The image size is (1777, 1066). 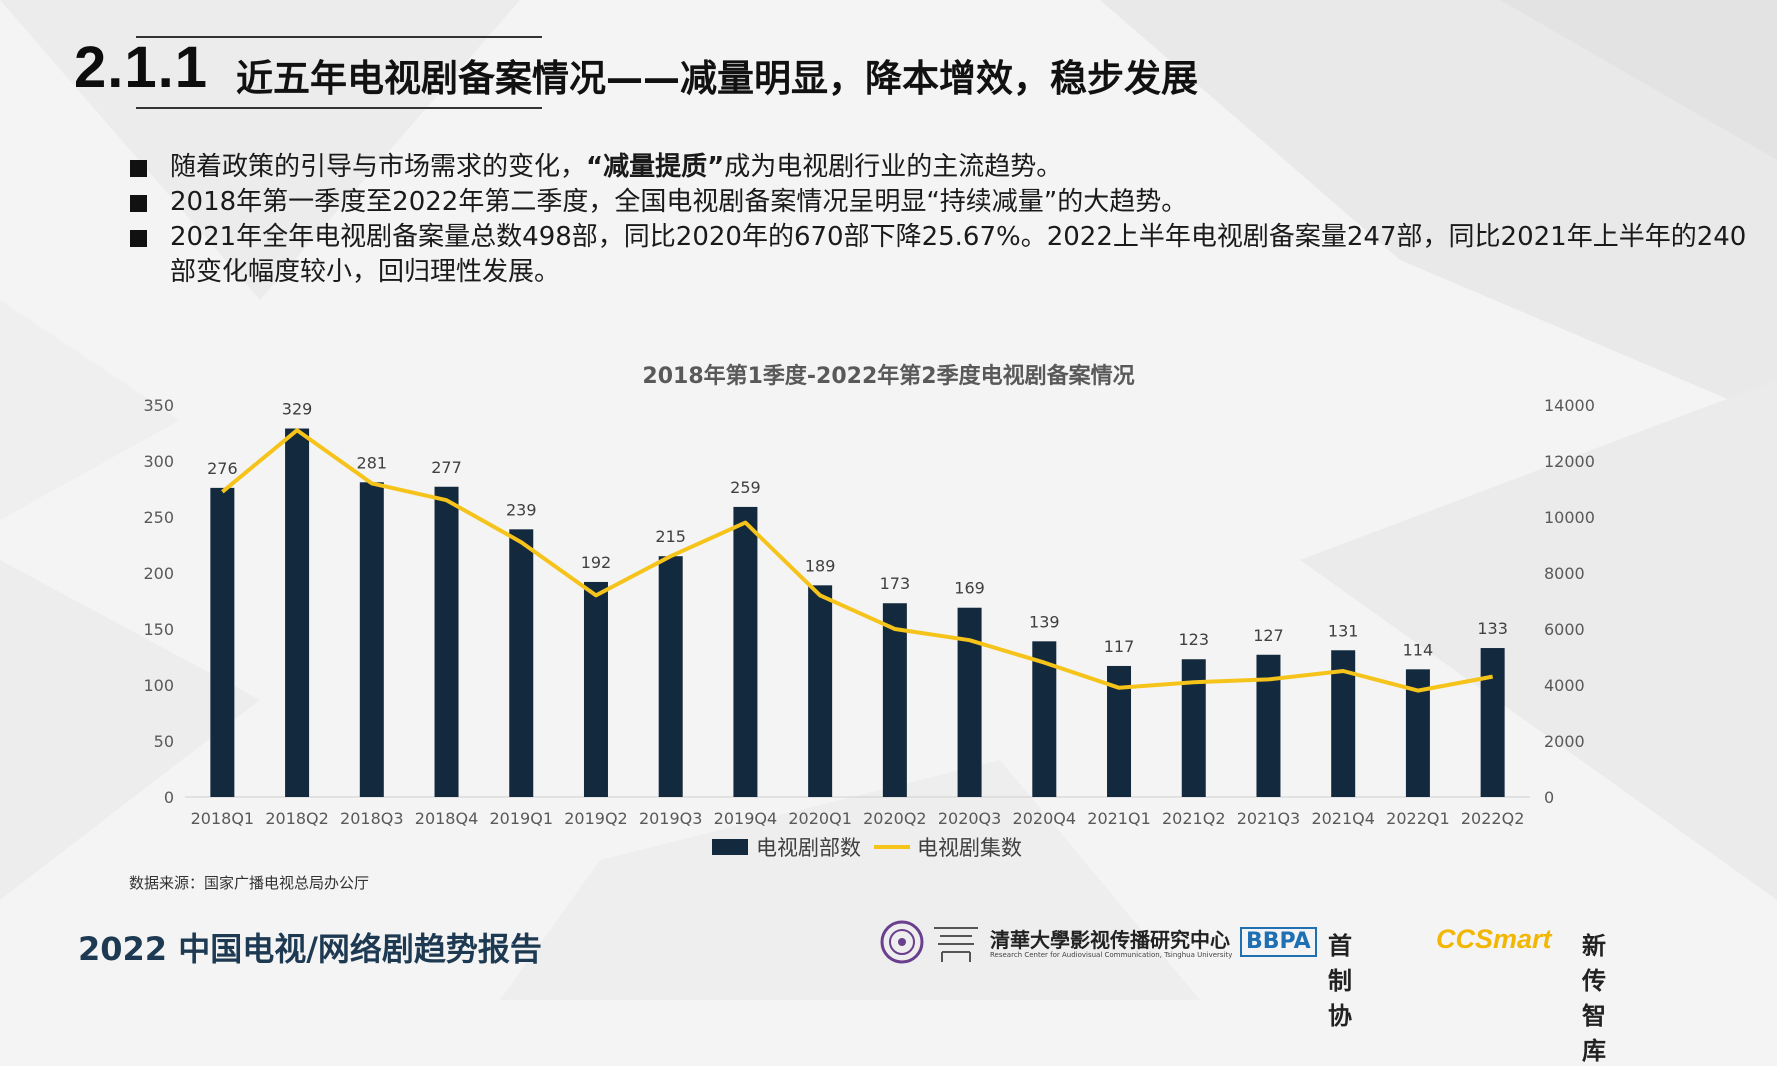 I want to click on legend-swatch-bar, so click(x=730, y=847).